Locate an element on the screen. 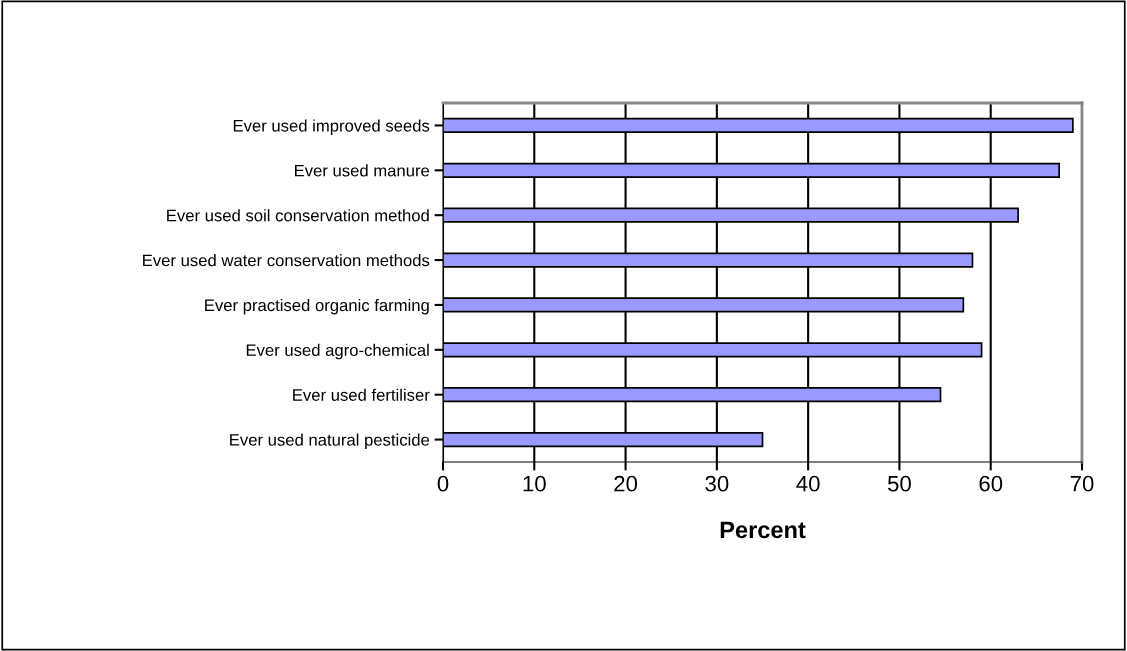  y-tick-label: Ever used water conservation methods is located at coordinates (286, 260).